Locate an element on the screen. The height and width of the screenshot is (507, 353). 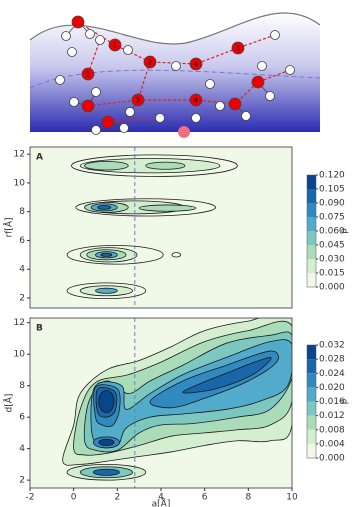
x-axis-label: a[Å] is located at coordinates (161, 502).